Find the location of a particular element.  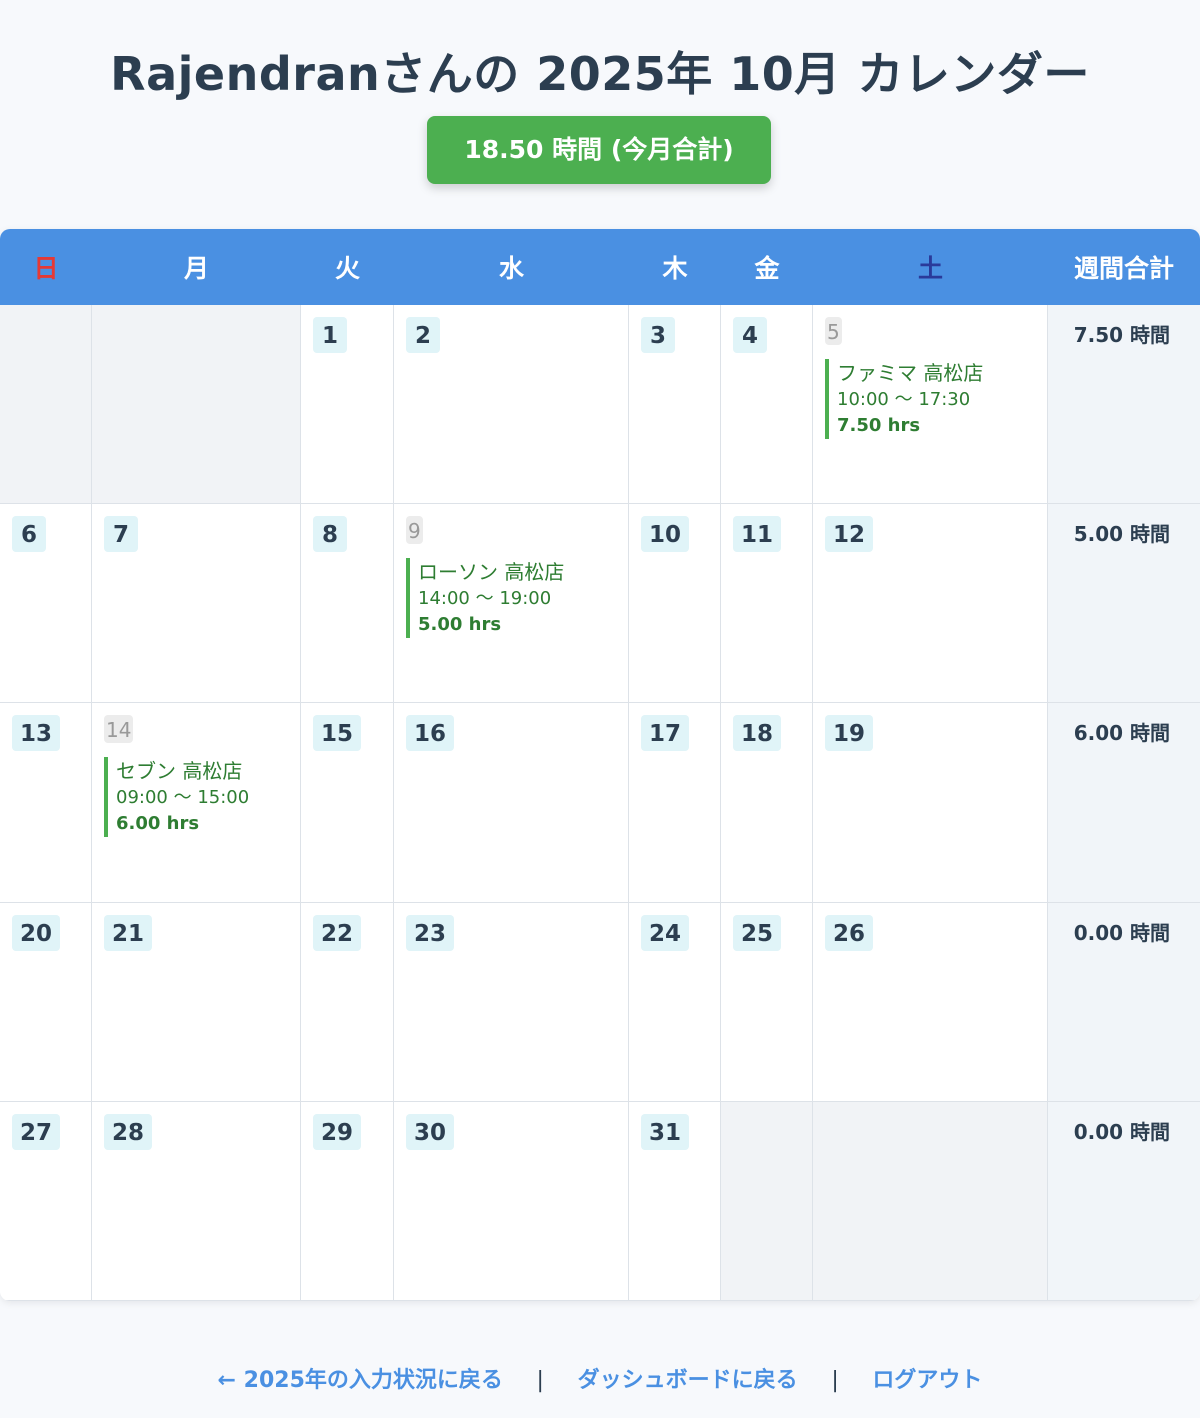

dashboard-link: ダッシュボードに戻る is located at coordinates (687, 1380).